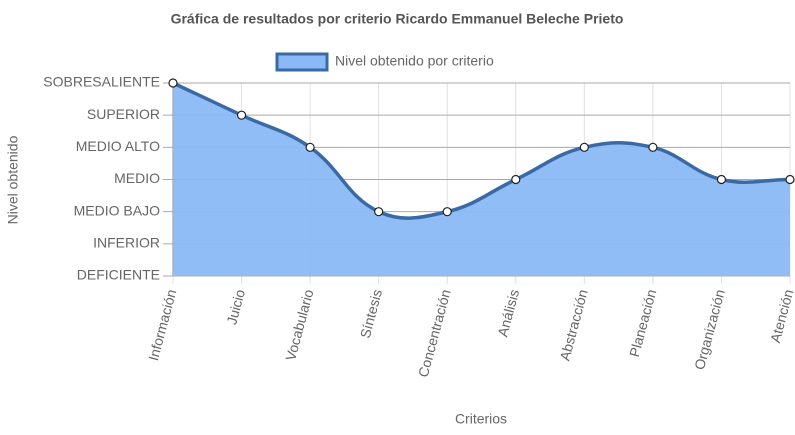 This screenshot has width=795, height=435. Describe the element at coordinates (118, 275) in the screenshot. I see `y-tick-label: DEFICIENTE` at that location.